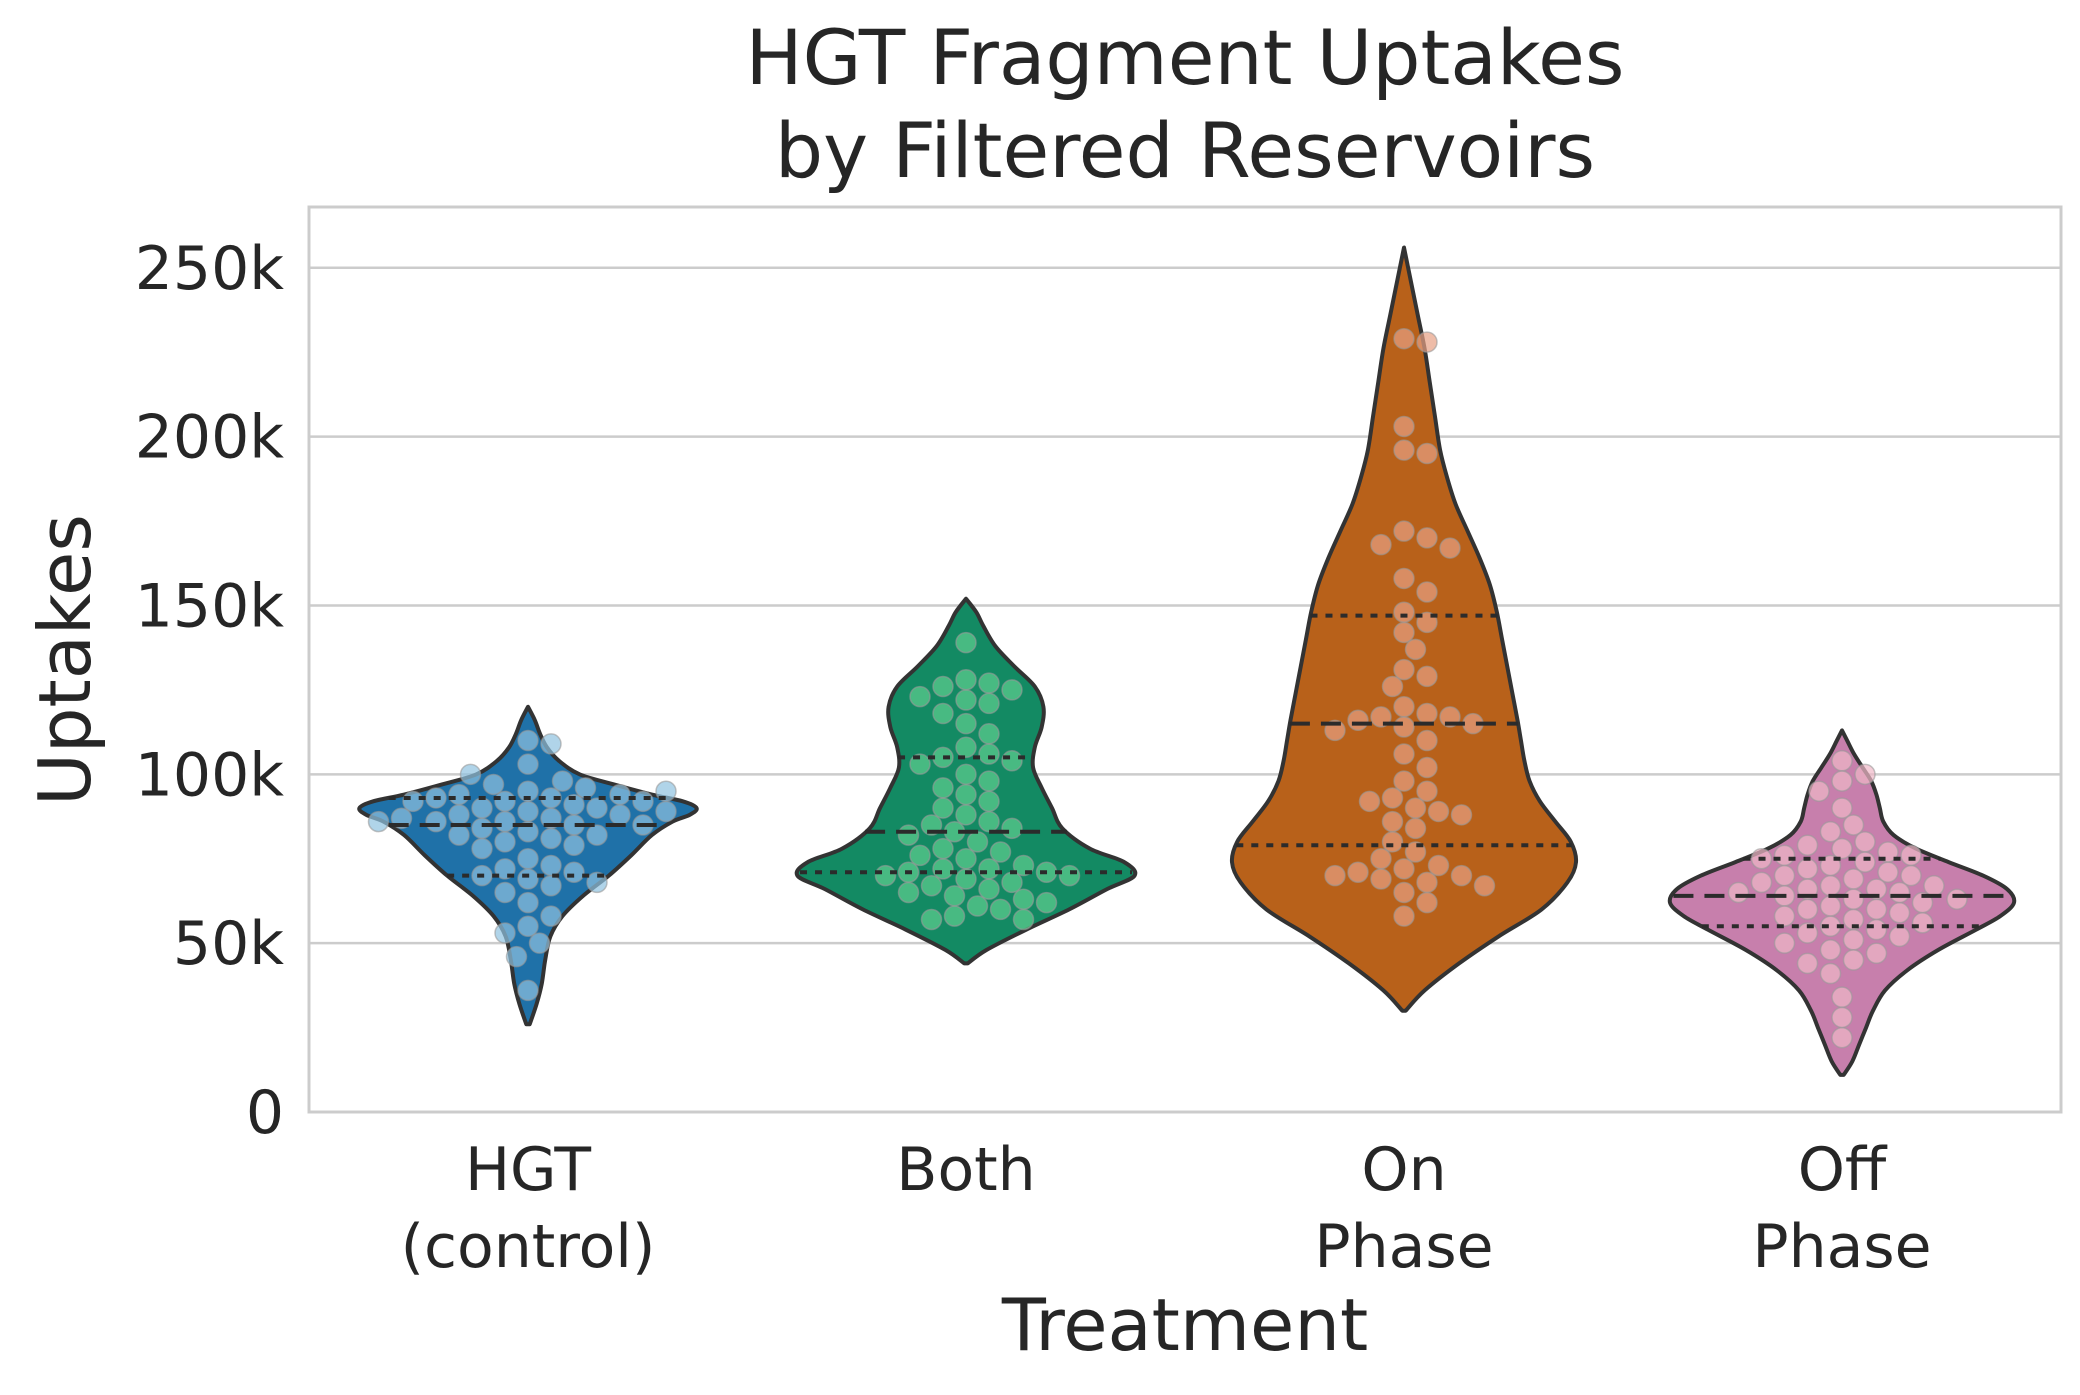 Image resolution: width=2080 pixels, height=1395 pixels. Describe the element at coordinates (210, 691) in the screenshot. I see `y-tick-labels: 0 50k 100k 150k 200k 250k` at that location.